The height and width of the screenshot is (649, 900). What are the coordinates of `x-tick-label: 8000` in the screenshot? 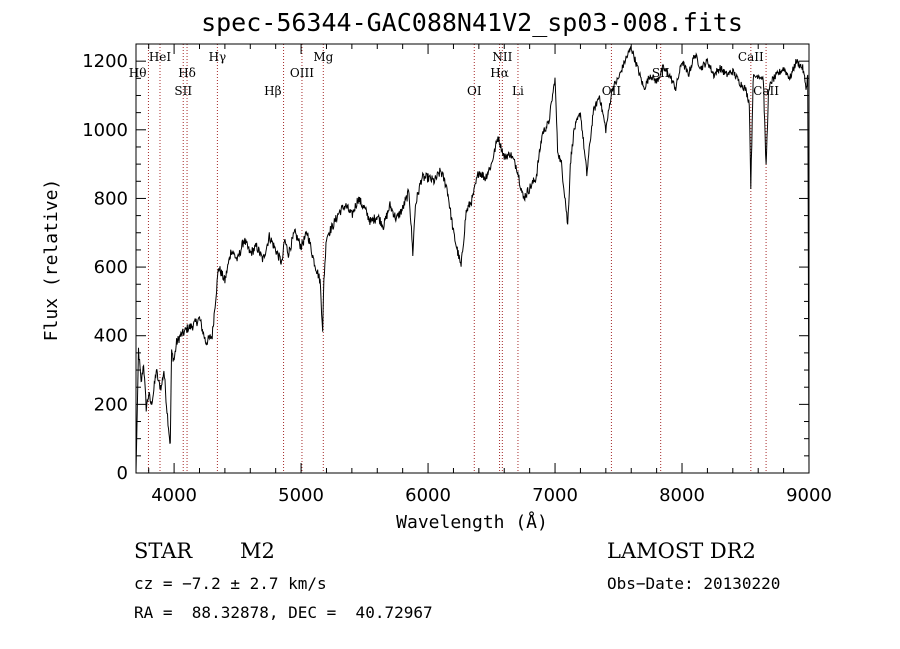 It's located at (682, 495).